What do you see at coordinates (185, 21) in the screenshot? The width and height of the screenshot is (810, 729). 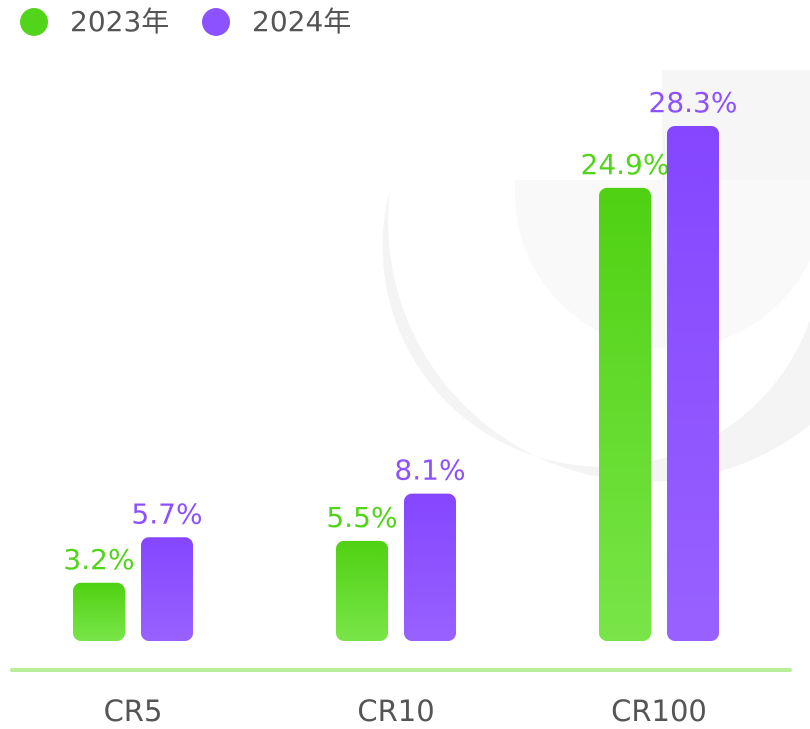 I see `legend: 2023年 2024年` at bounding box center [185, 21].